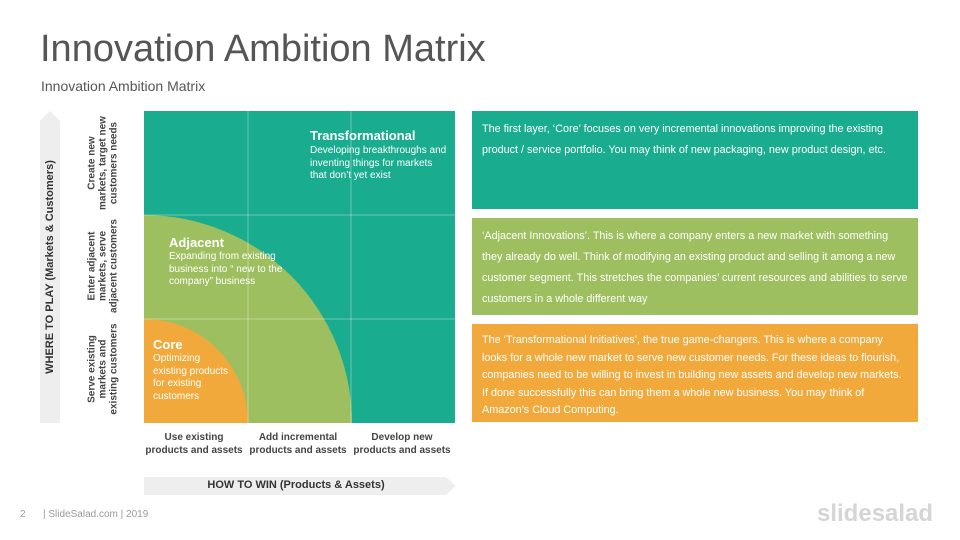 The height and width of the screenshot is (540, 960). Describe the element at coordinates (123, 86) in the screenshot. I see `slide-subtitle: Innovation Ambition Matrix` at that location.